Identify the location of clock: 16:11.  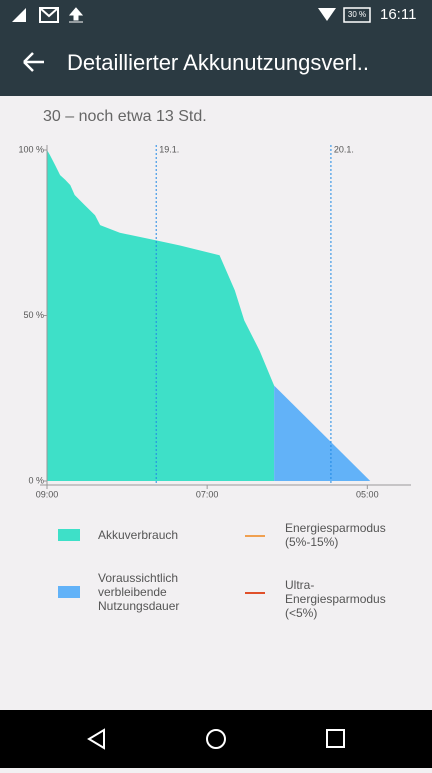
(398, 14).